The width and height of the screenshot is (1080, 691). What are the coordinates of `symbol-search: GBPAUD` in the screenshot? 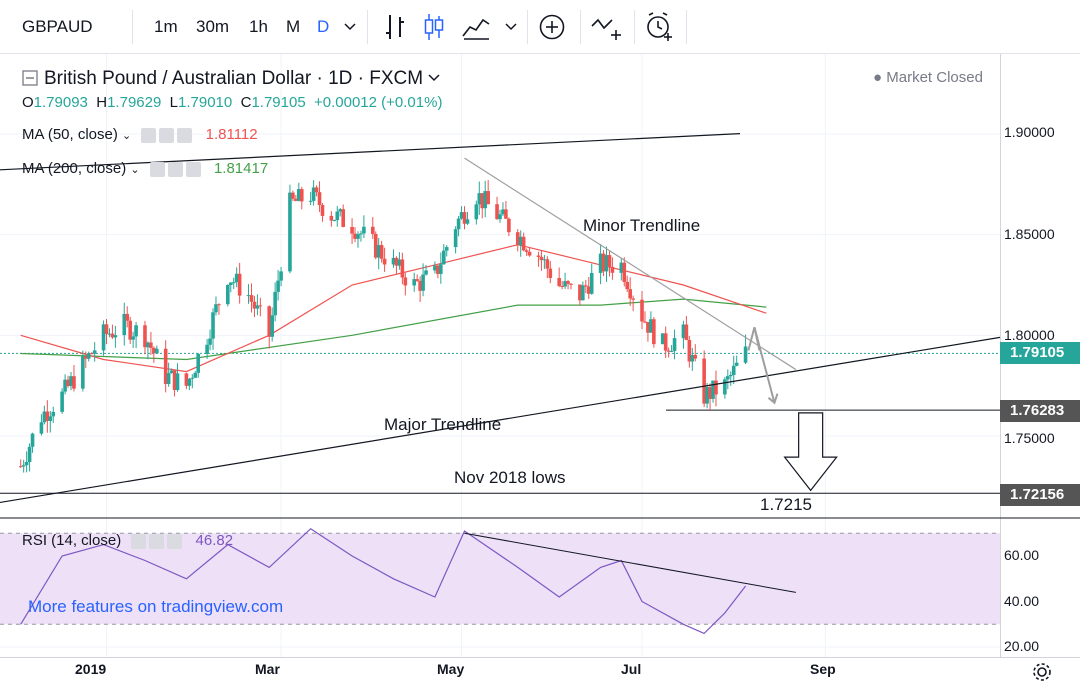 It's located at (57, 26).